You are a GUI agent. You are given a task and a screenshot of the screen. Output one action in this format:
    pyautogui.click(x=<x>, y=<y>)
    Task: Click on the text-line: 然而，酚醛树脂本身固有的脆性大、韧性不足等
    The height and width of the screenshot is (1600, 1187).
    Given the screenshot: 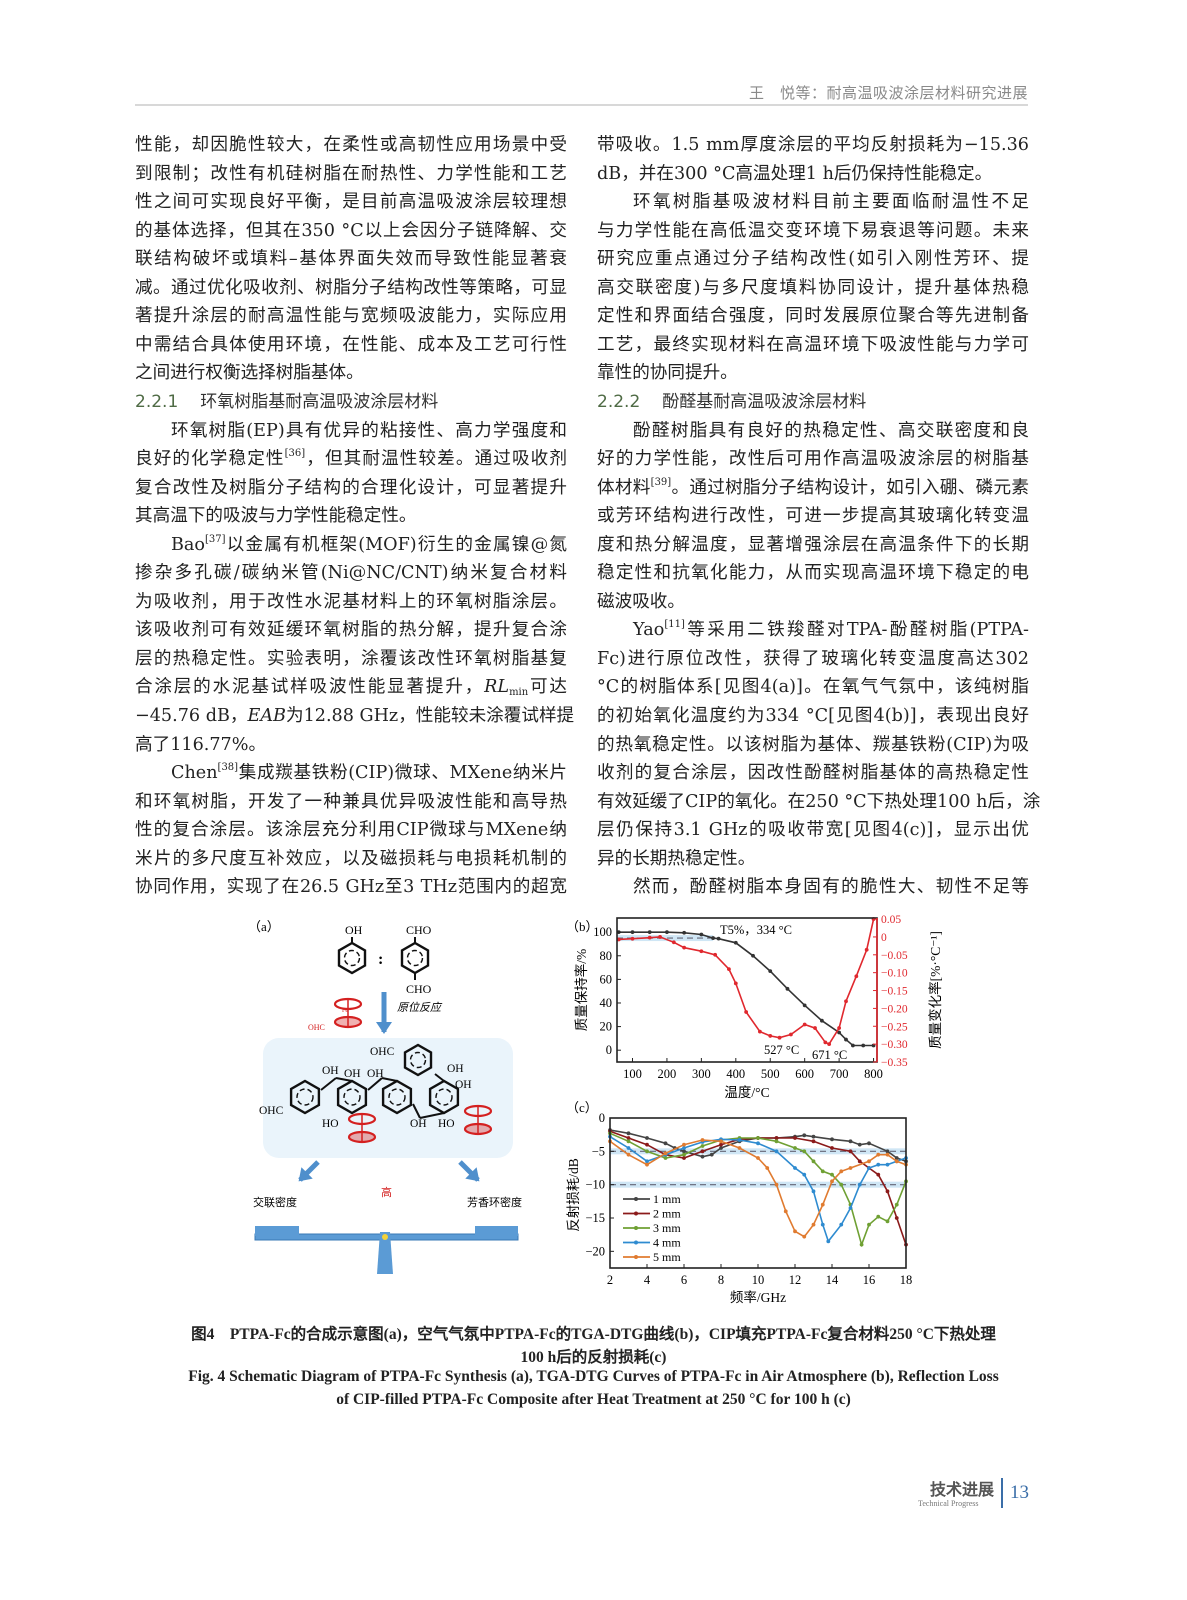 What is the action you would take?
    pyautogui.click(x=813, y=887)
    